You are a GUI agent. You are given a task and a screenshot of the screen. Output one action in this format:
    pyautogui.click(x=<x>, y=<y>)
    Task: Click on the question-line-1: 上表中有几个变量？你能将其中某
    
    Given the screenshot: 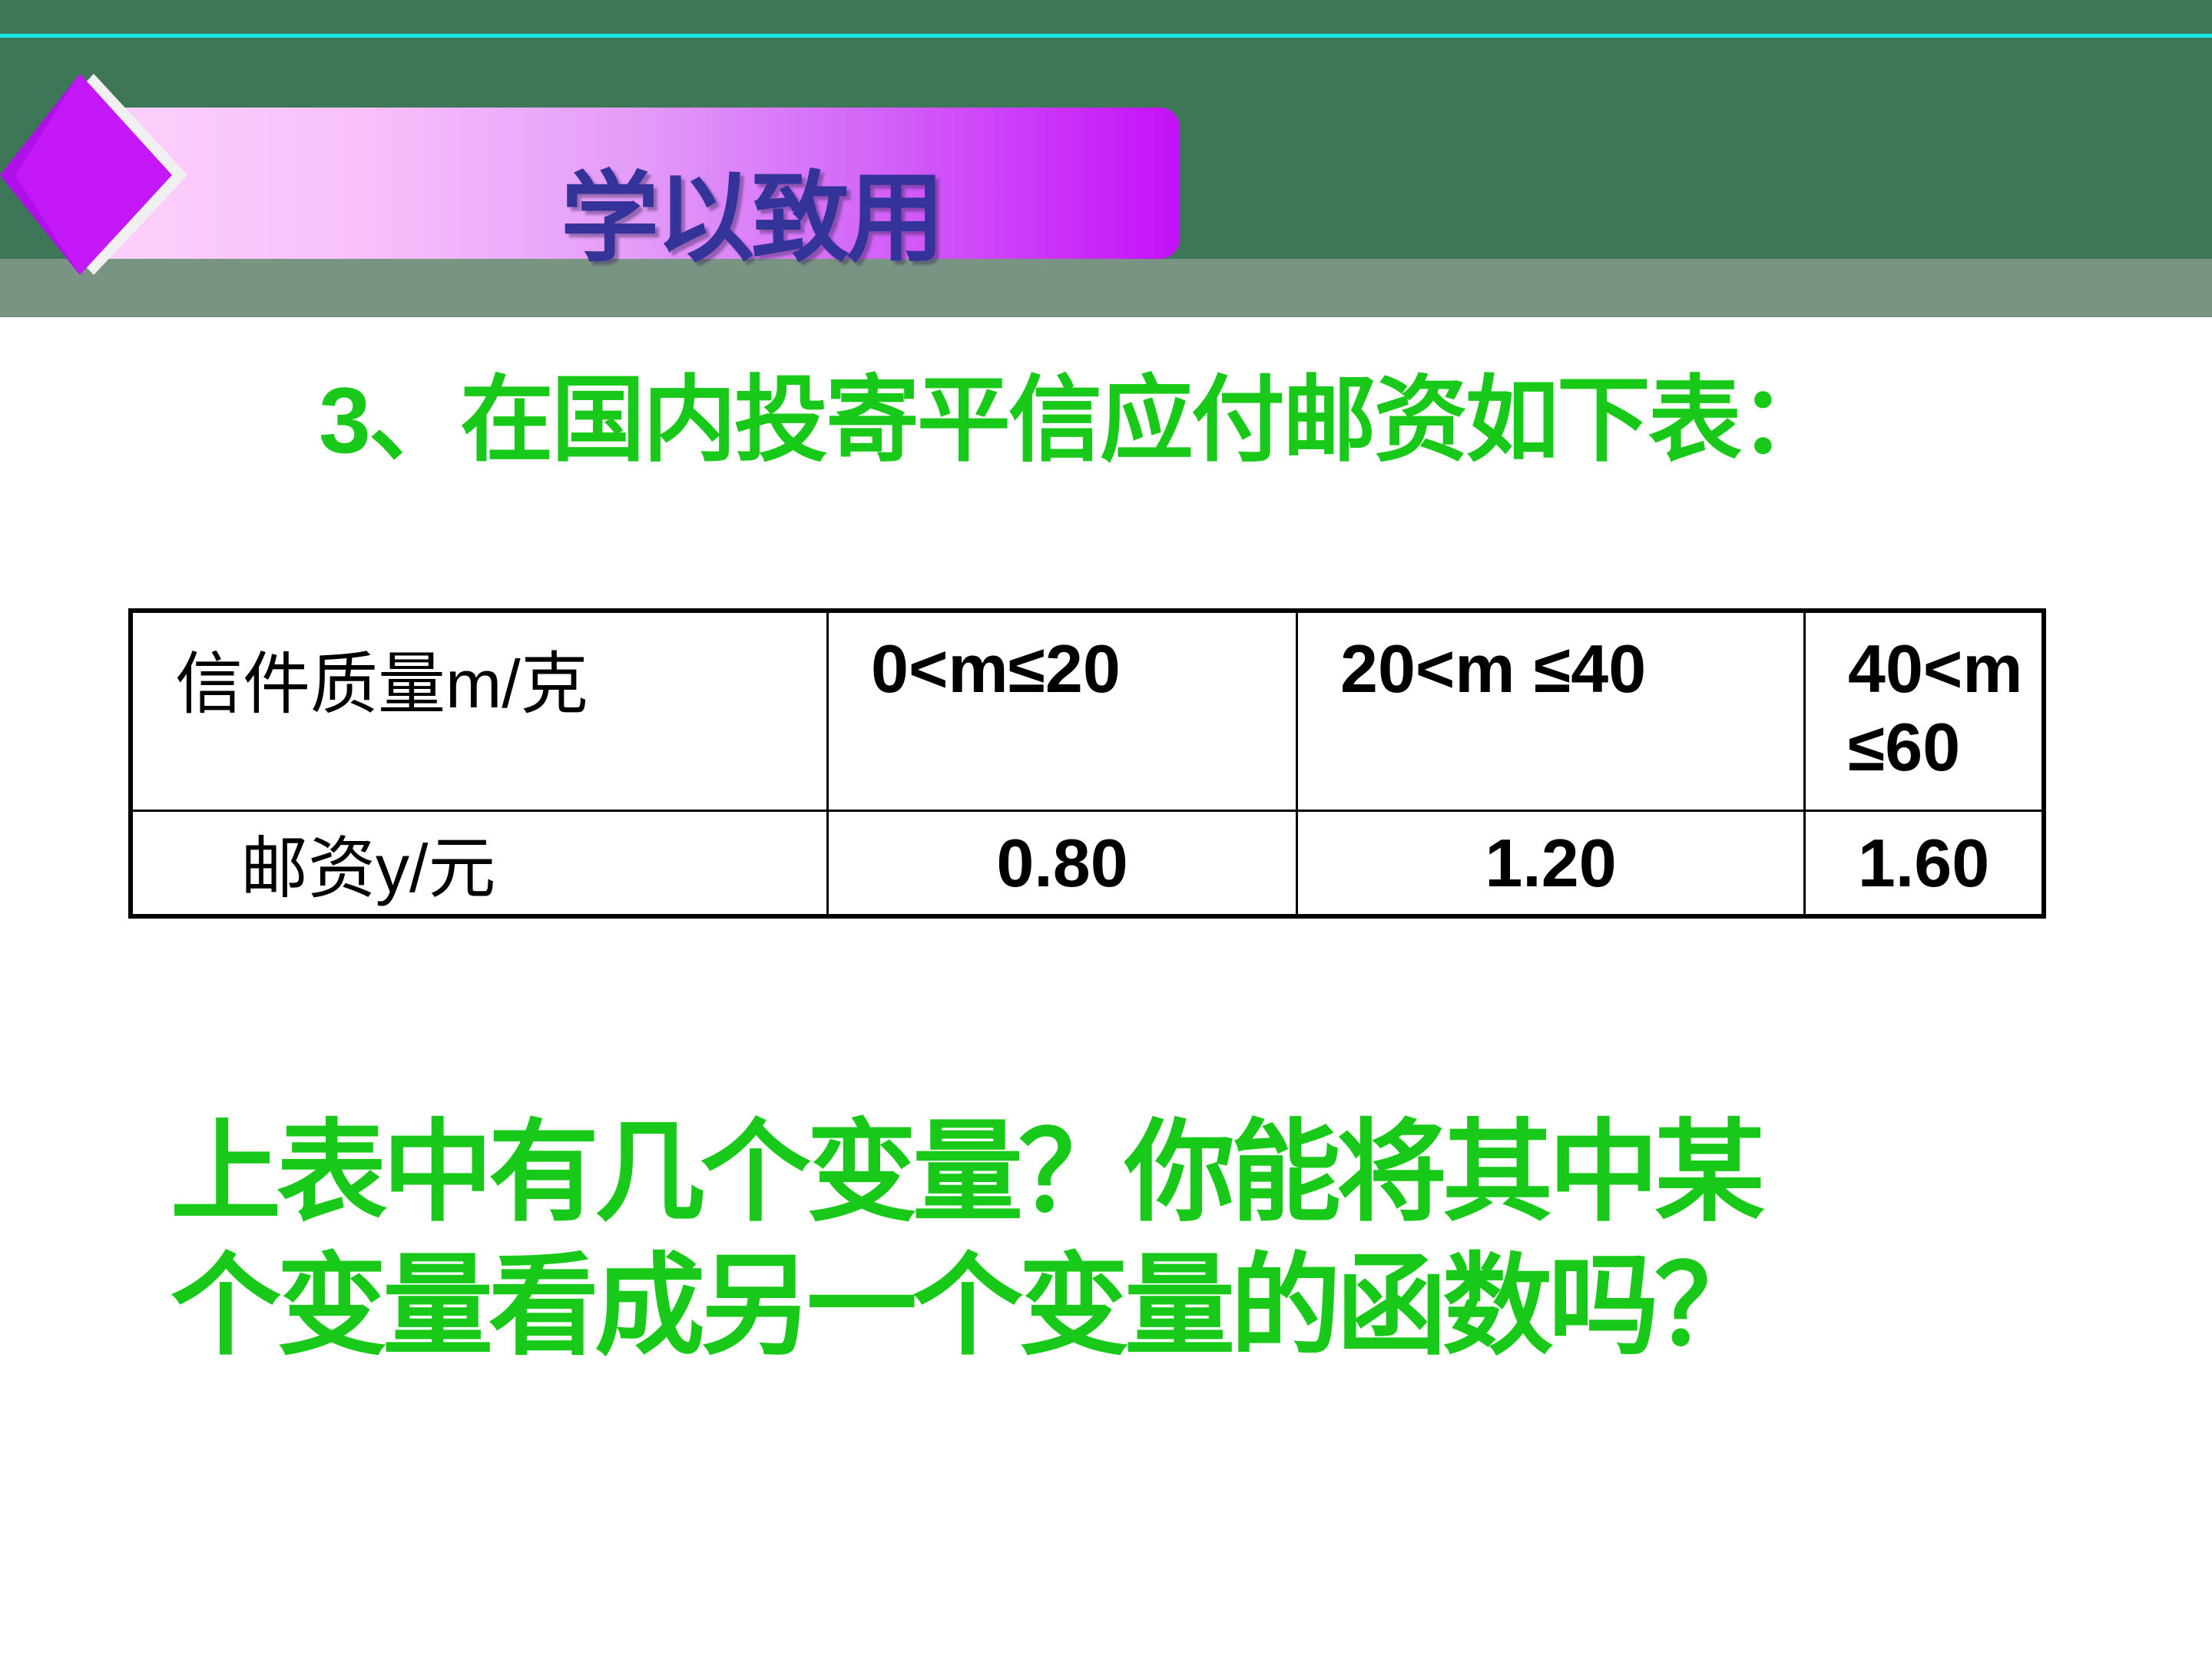 What is the action you would take?
    pyautogui.click(x=968, y=1173)
    